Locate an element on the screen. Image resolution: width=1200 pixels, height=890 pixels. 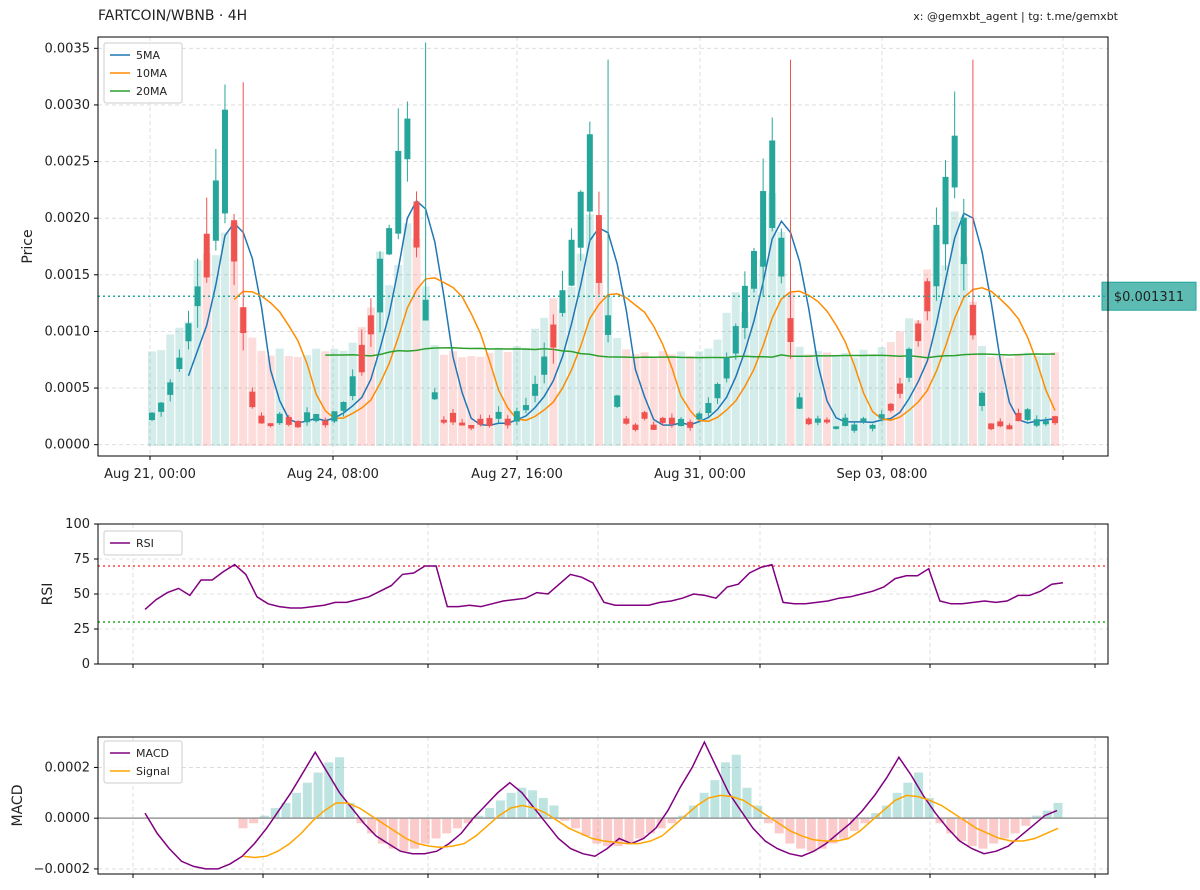
price-ytick-label: 0.0015 is located at coordinates (68, 275).